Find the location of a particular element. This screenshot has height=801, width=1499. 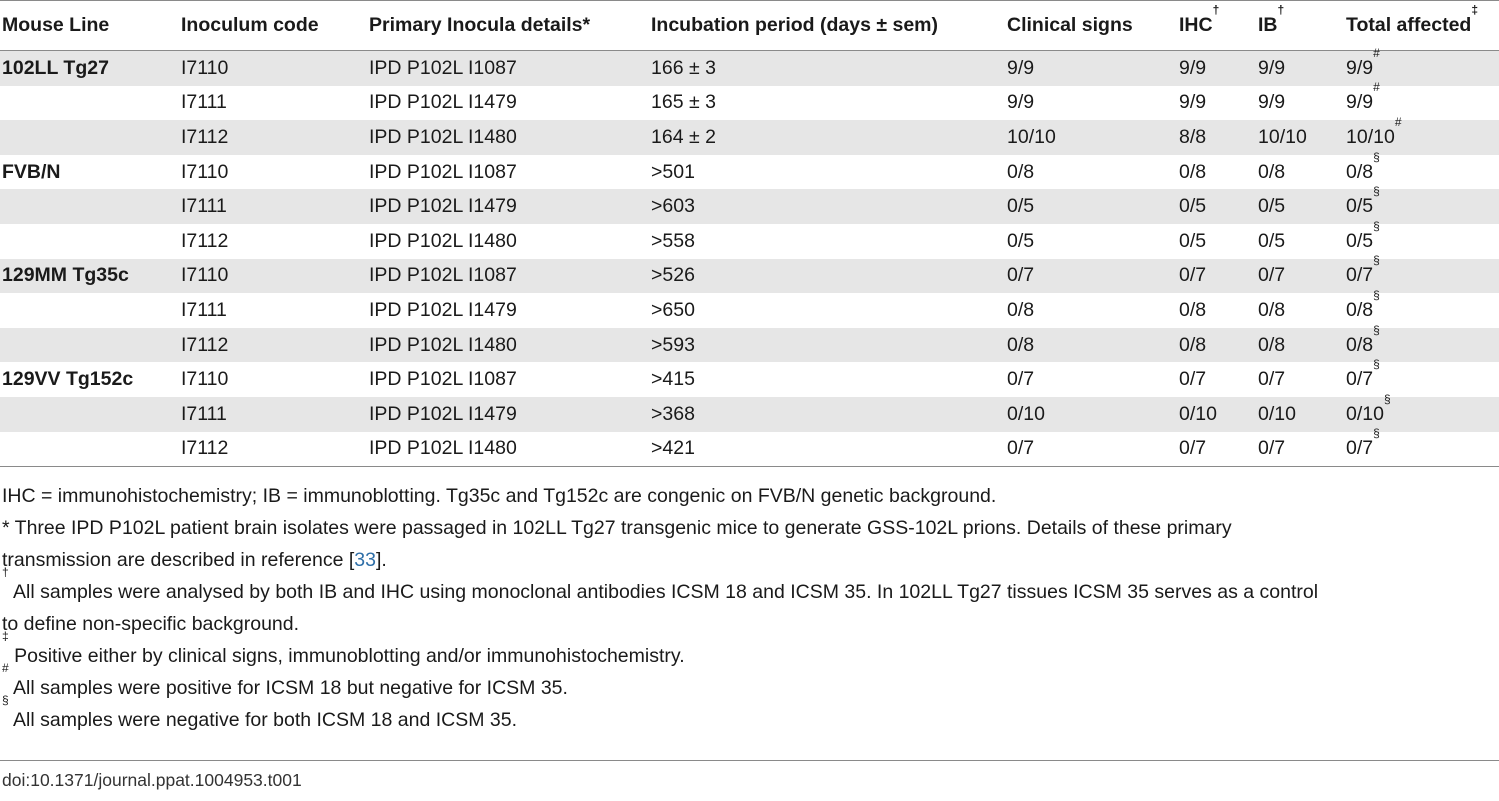

reference-link: 33 is located at coordinates (365, 560).